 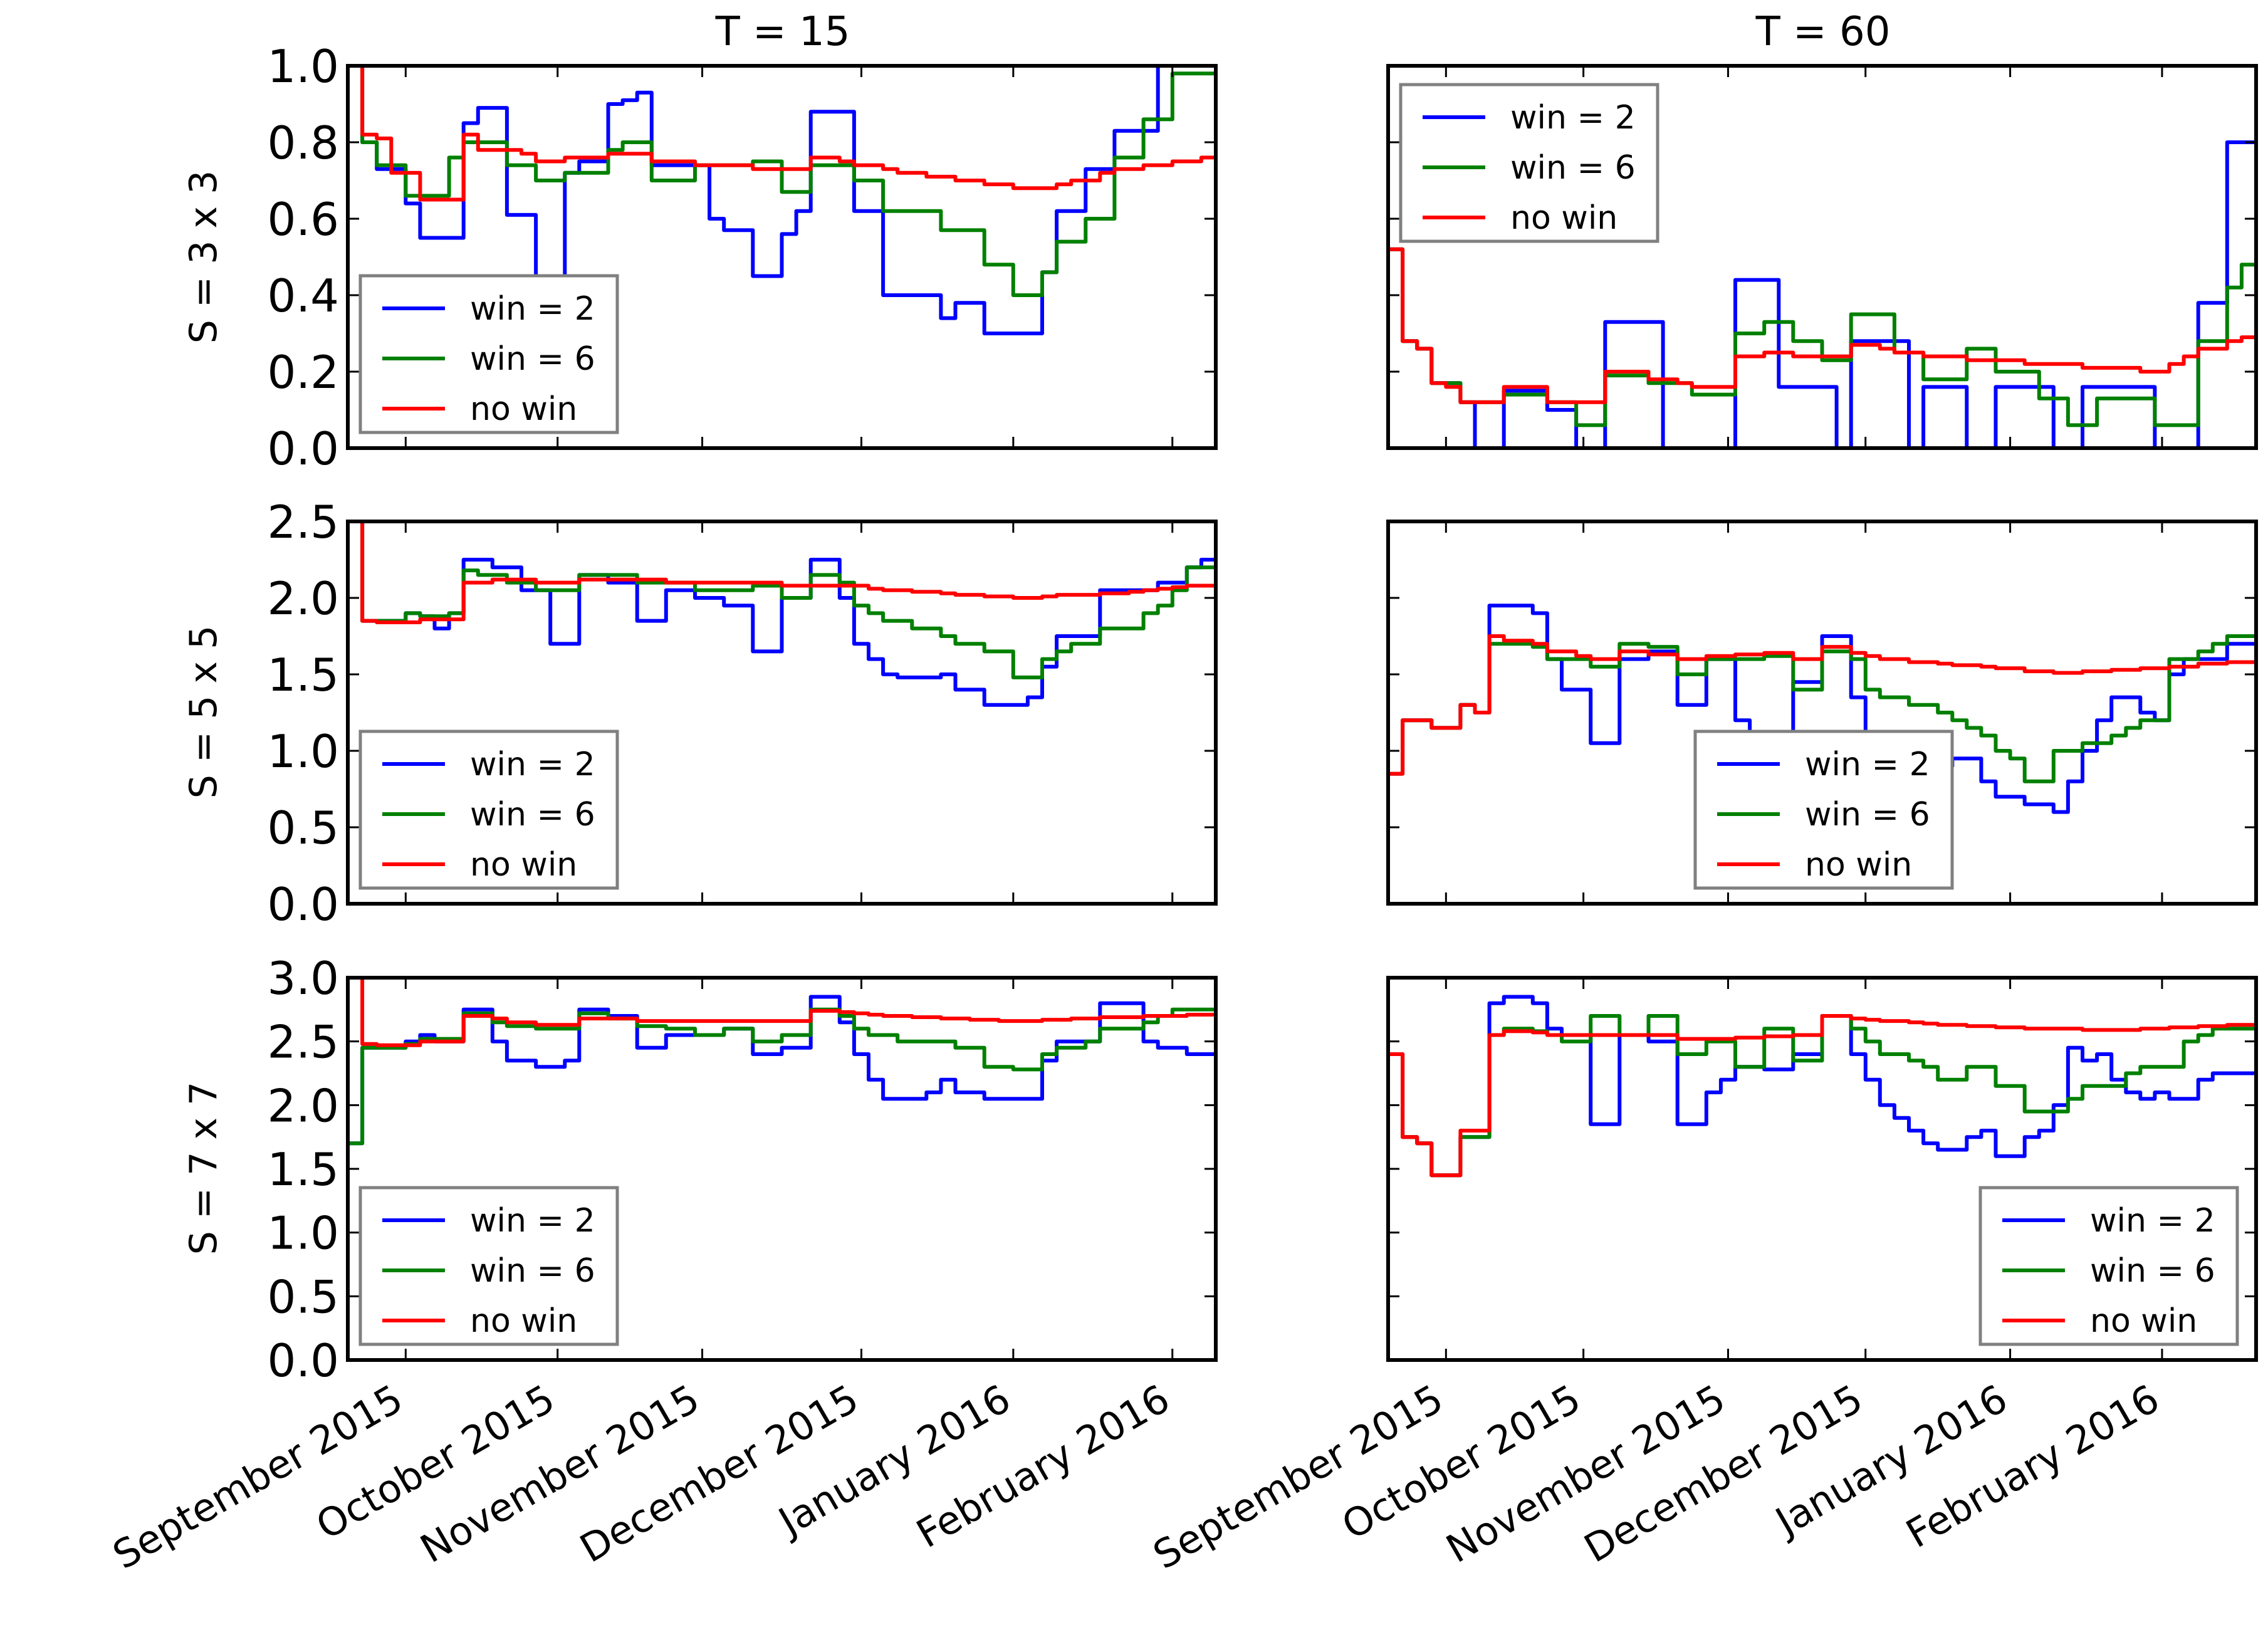 I want to click on chart-panel-3: win = 2 win = 6 no win, so click(x=1822, y=713).